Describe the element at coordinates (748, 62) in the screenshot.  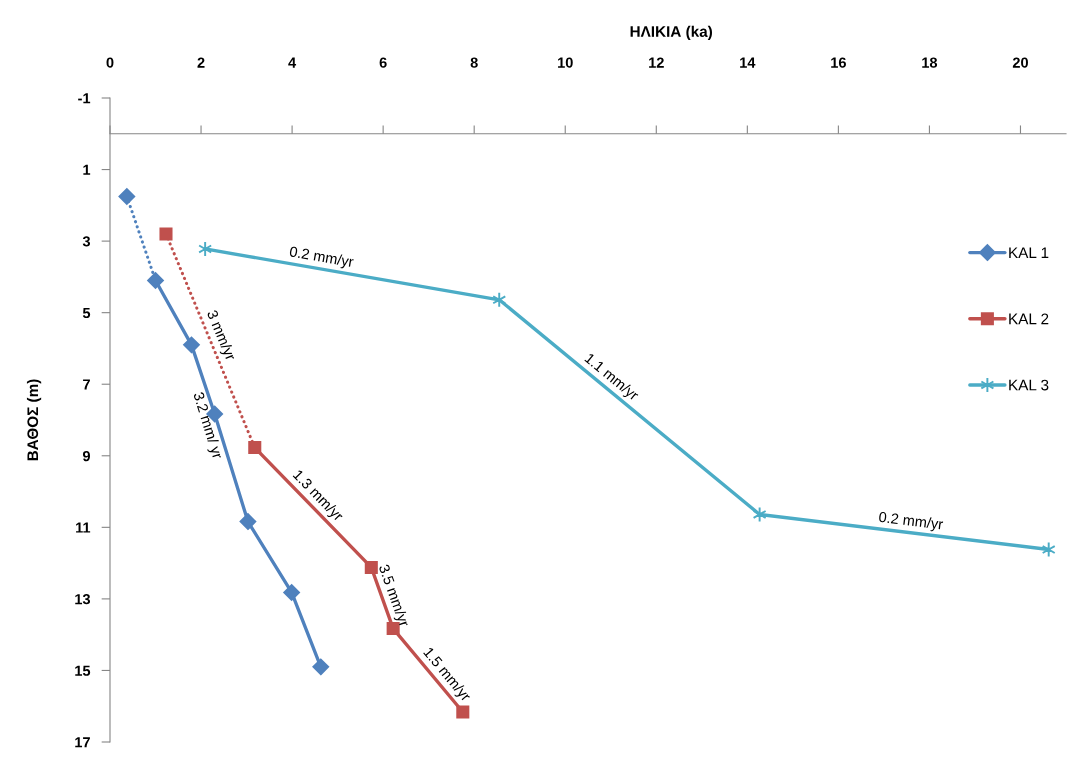
I see `x-tick-label: 14` at that location.